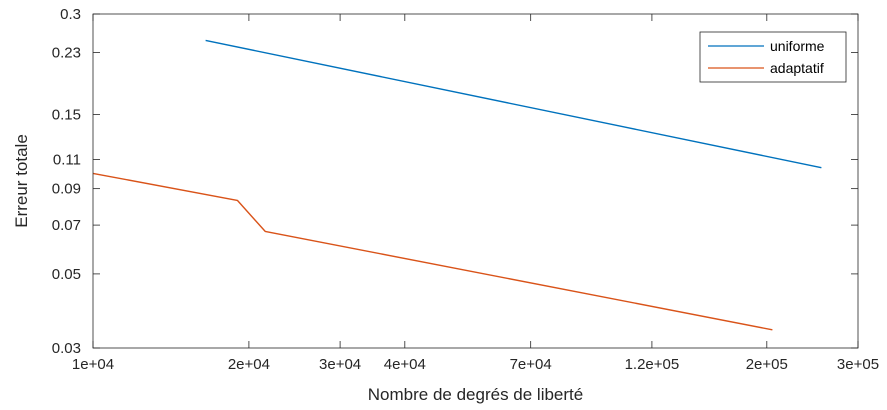 This screenshot has width=887, height=410. I want to click on legend: uniforme adaptatif, so click(773, 57).